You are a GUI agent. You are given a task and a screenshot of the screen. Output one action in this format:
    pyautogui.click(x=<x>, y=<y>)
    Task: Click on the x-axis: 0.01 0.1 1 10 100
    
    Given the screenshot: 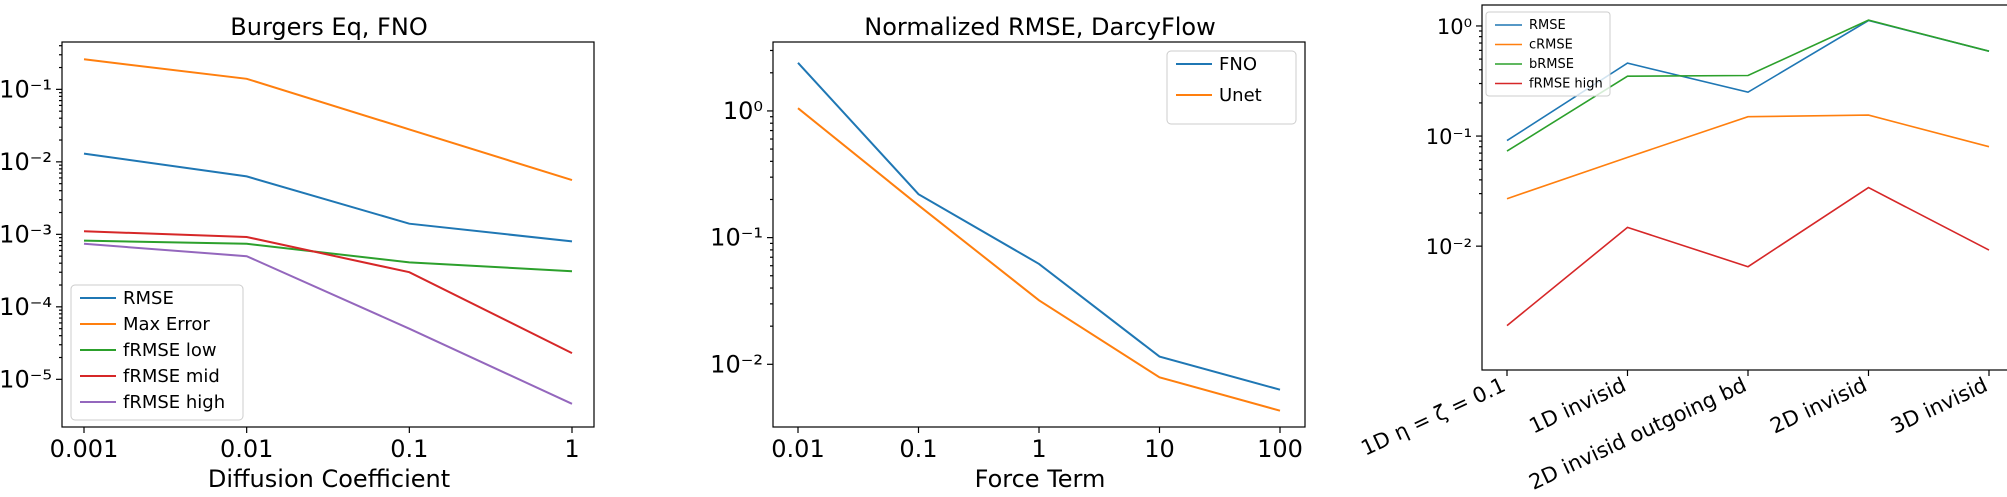 What is the action you would take?
    pyautogui.click(x=1037, y=445)
    